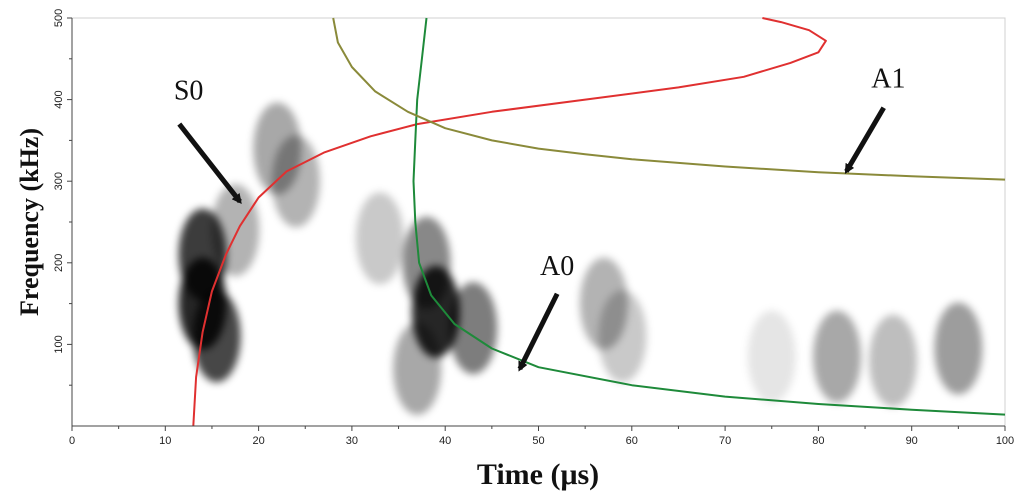  What do you see at coordinates (59, 263) in the screenshot?
I see `y-tick-label: 200` at bounding box center [59, 263].